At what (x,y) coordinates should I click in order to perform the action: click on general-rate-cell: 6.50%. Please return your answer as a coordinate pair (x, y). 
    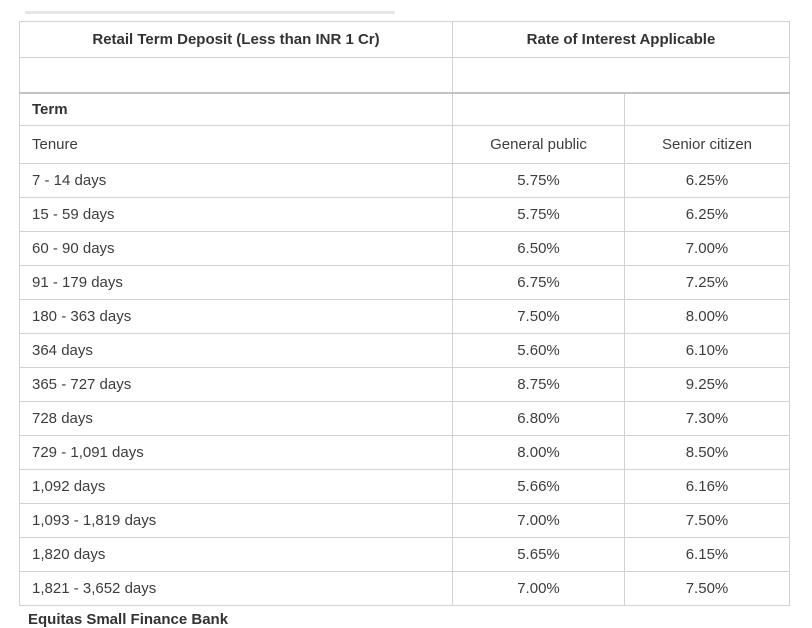
    Looking at the image, I should click on (538, 248).